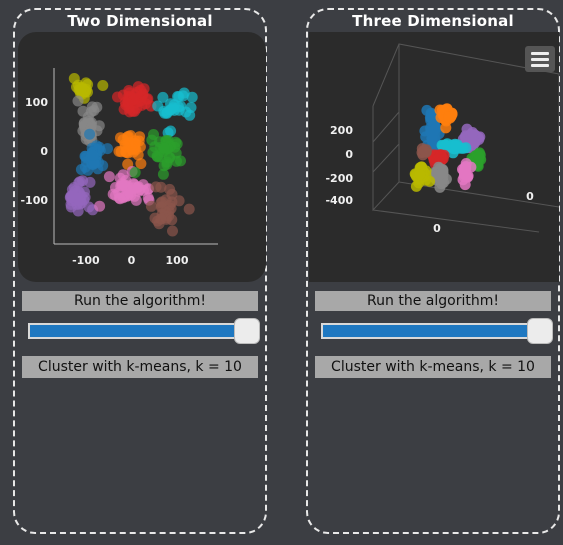 This screenshot has height=545, width=563. Describe the element at coordinates (429, 179) in the screenshot. I see `ticks-3d: 200 0 -200 -400 0 0` at that location.